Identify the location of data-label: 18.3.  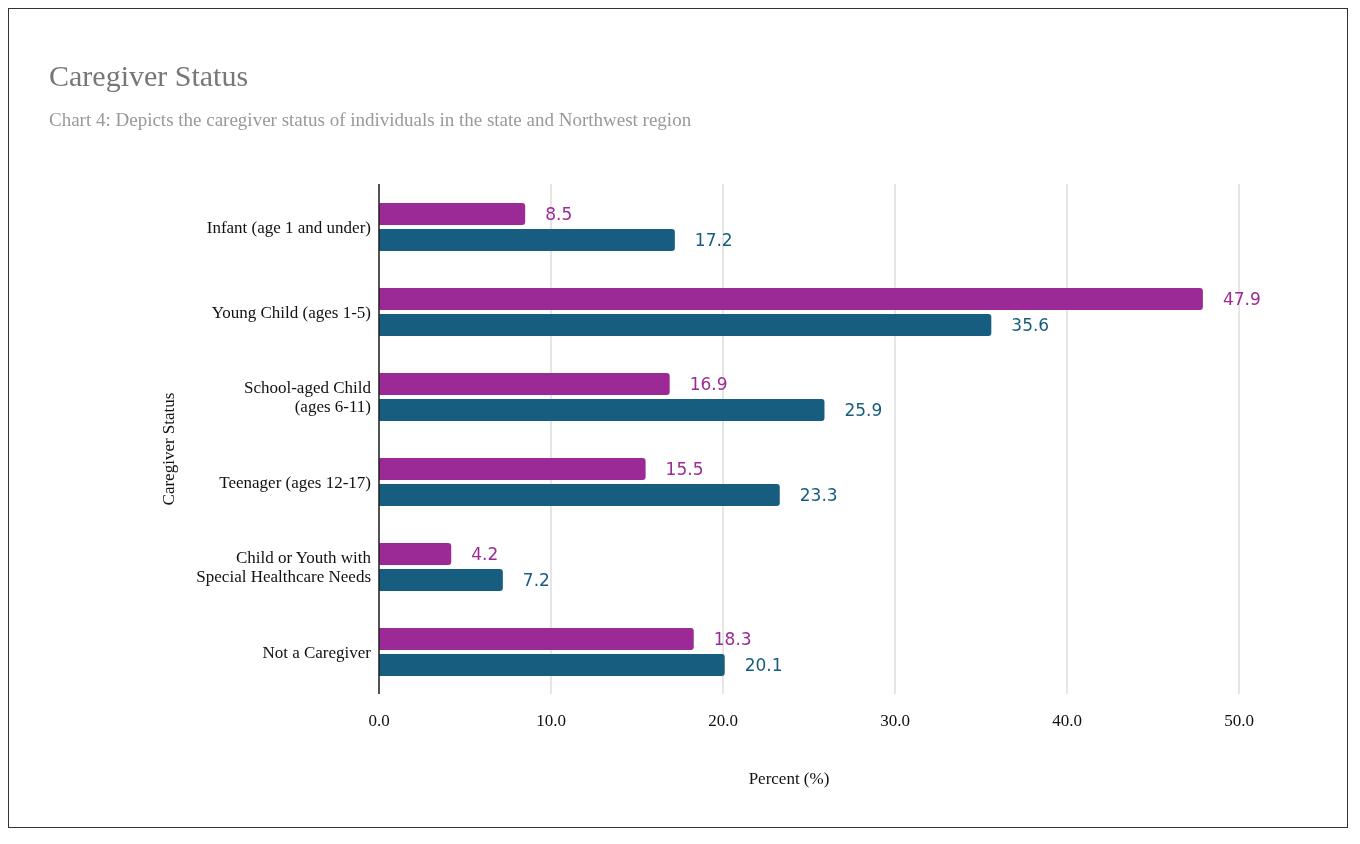
(732, 639).